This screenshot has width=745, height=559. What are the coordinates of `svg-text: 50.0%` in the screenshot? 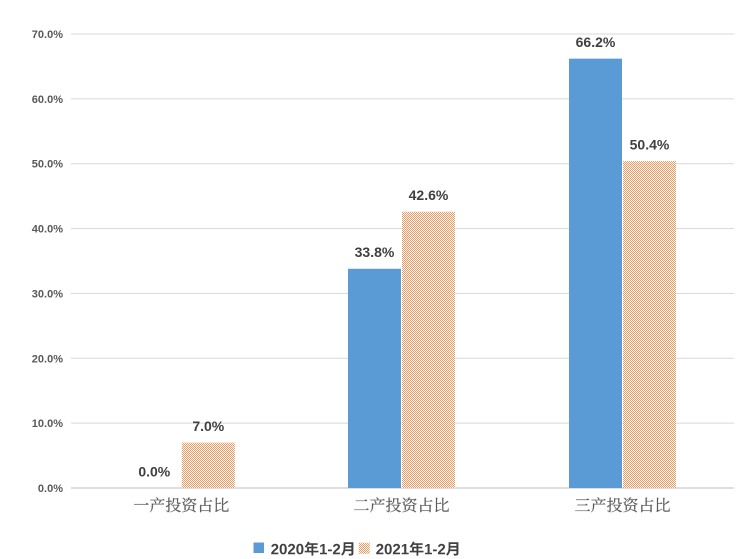 It's located at (47, 165).